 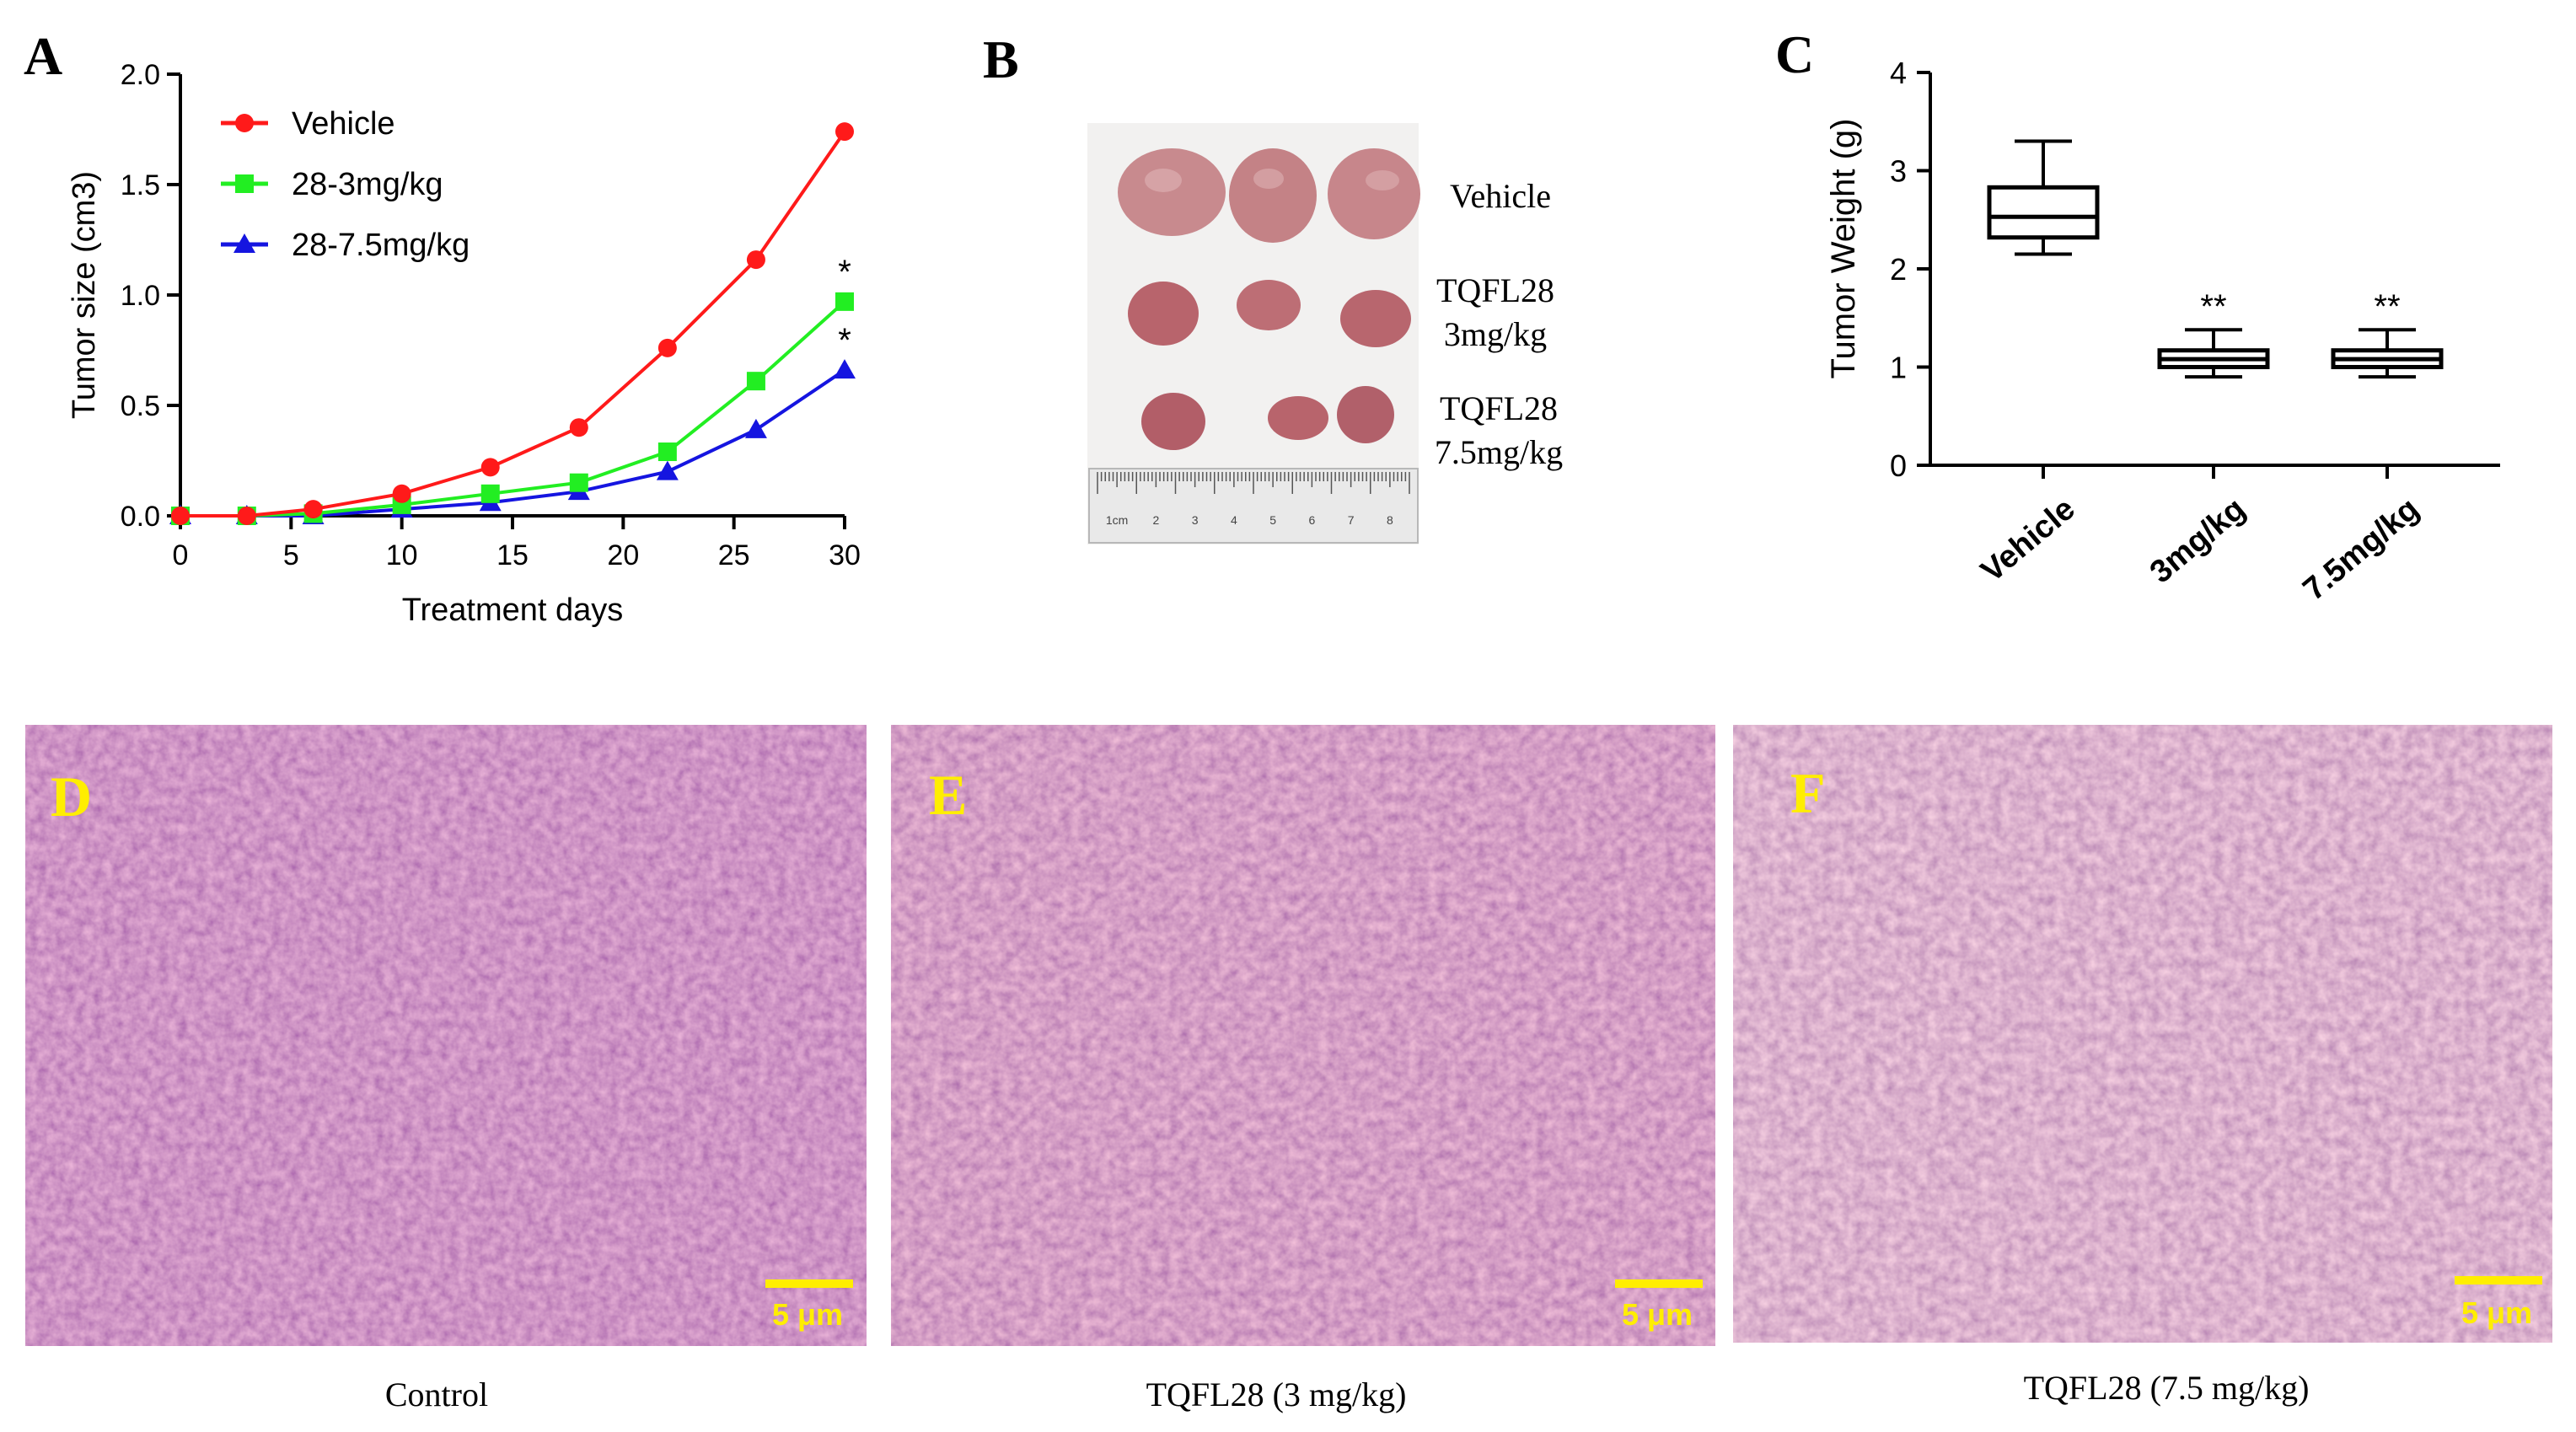 I want to click on ruler-label: 6, so click(x=1311, y=520).